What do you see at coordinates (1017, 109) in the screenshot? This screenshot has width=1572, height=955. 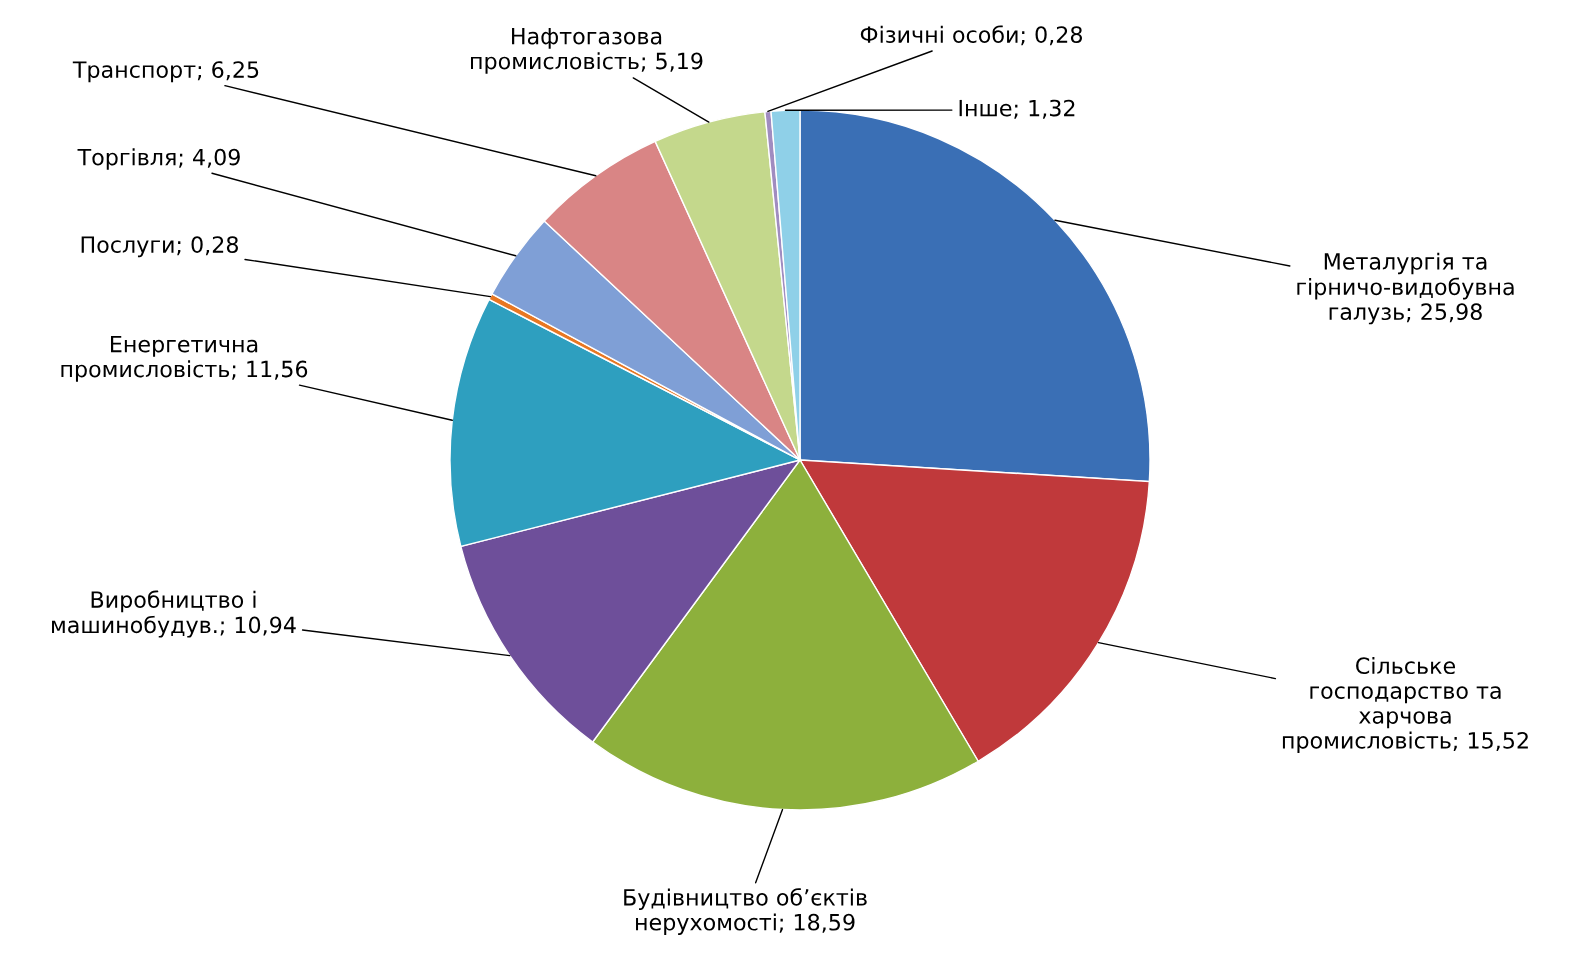 I see `slice-label: Інше; 1,32` at bounding box center [1017, 109].